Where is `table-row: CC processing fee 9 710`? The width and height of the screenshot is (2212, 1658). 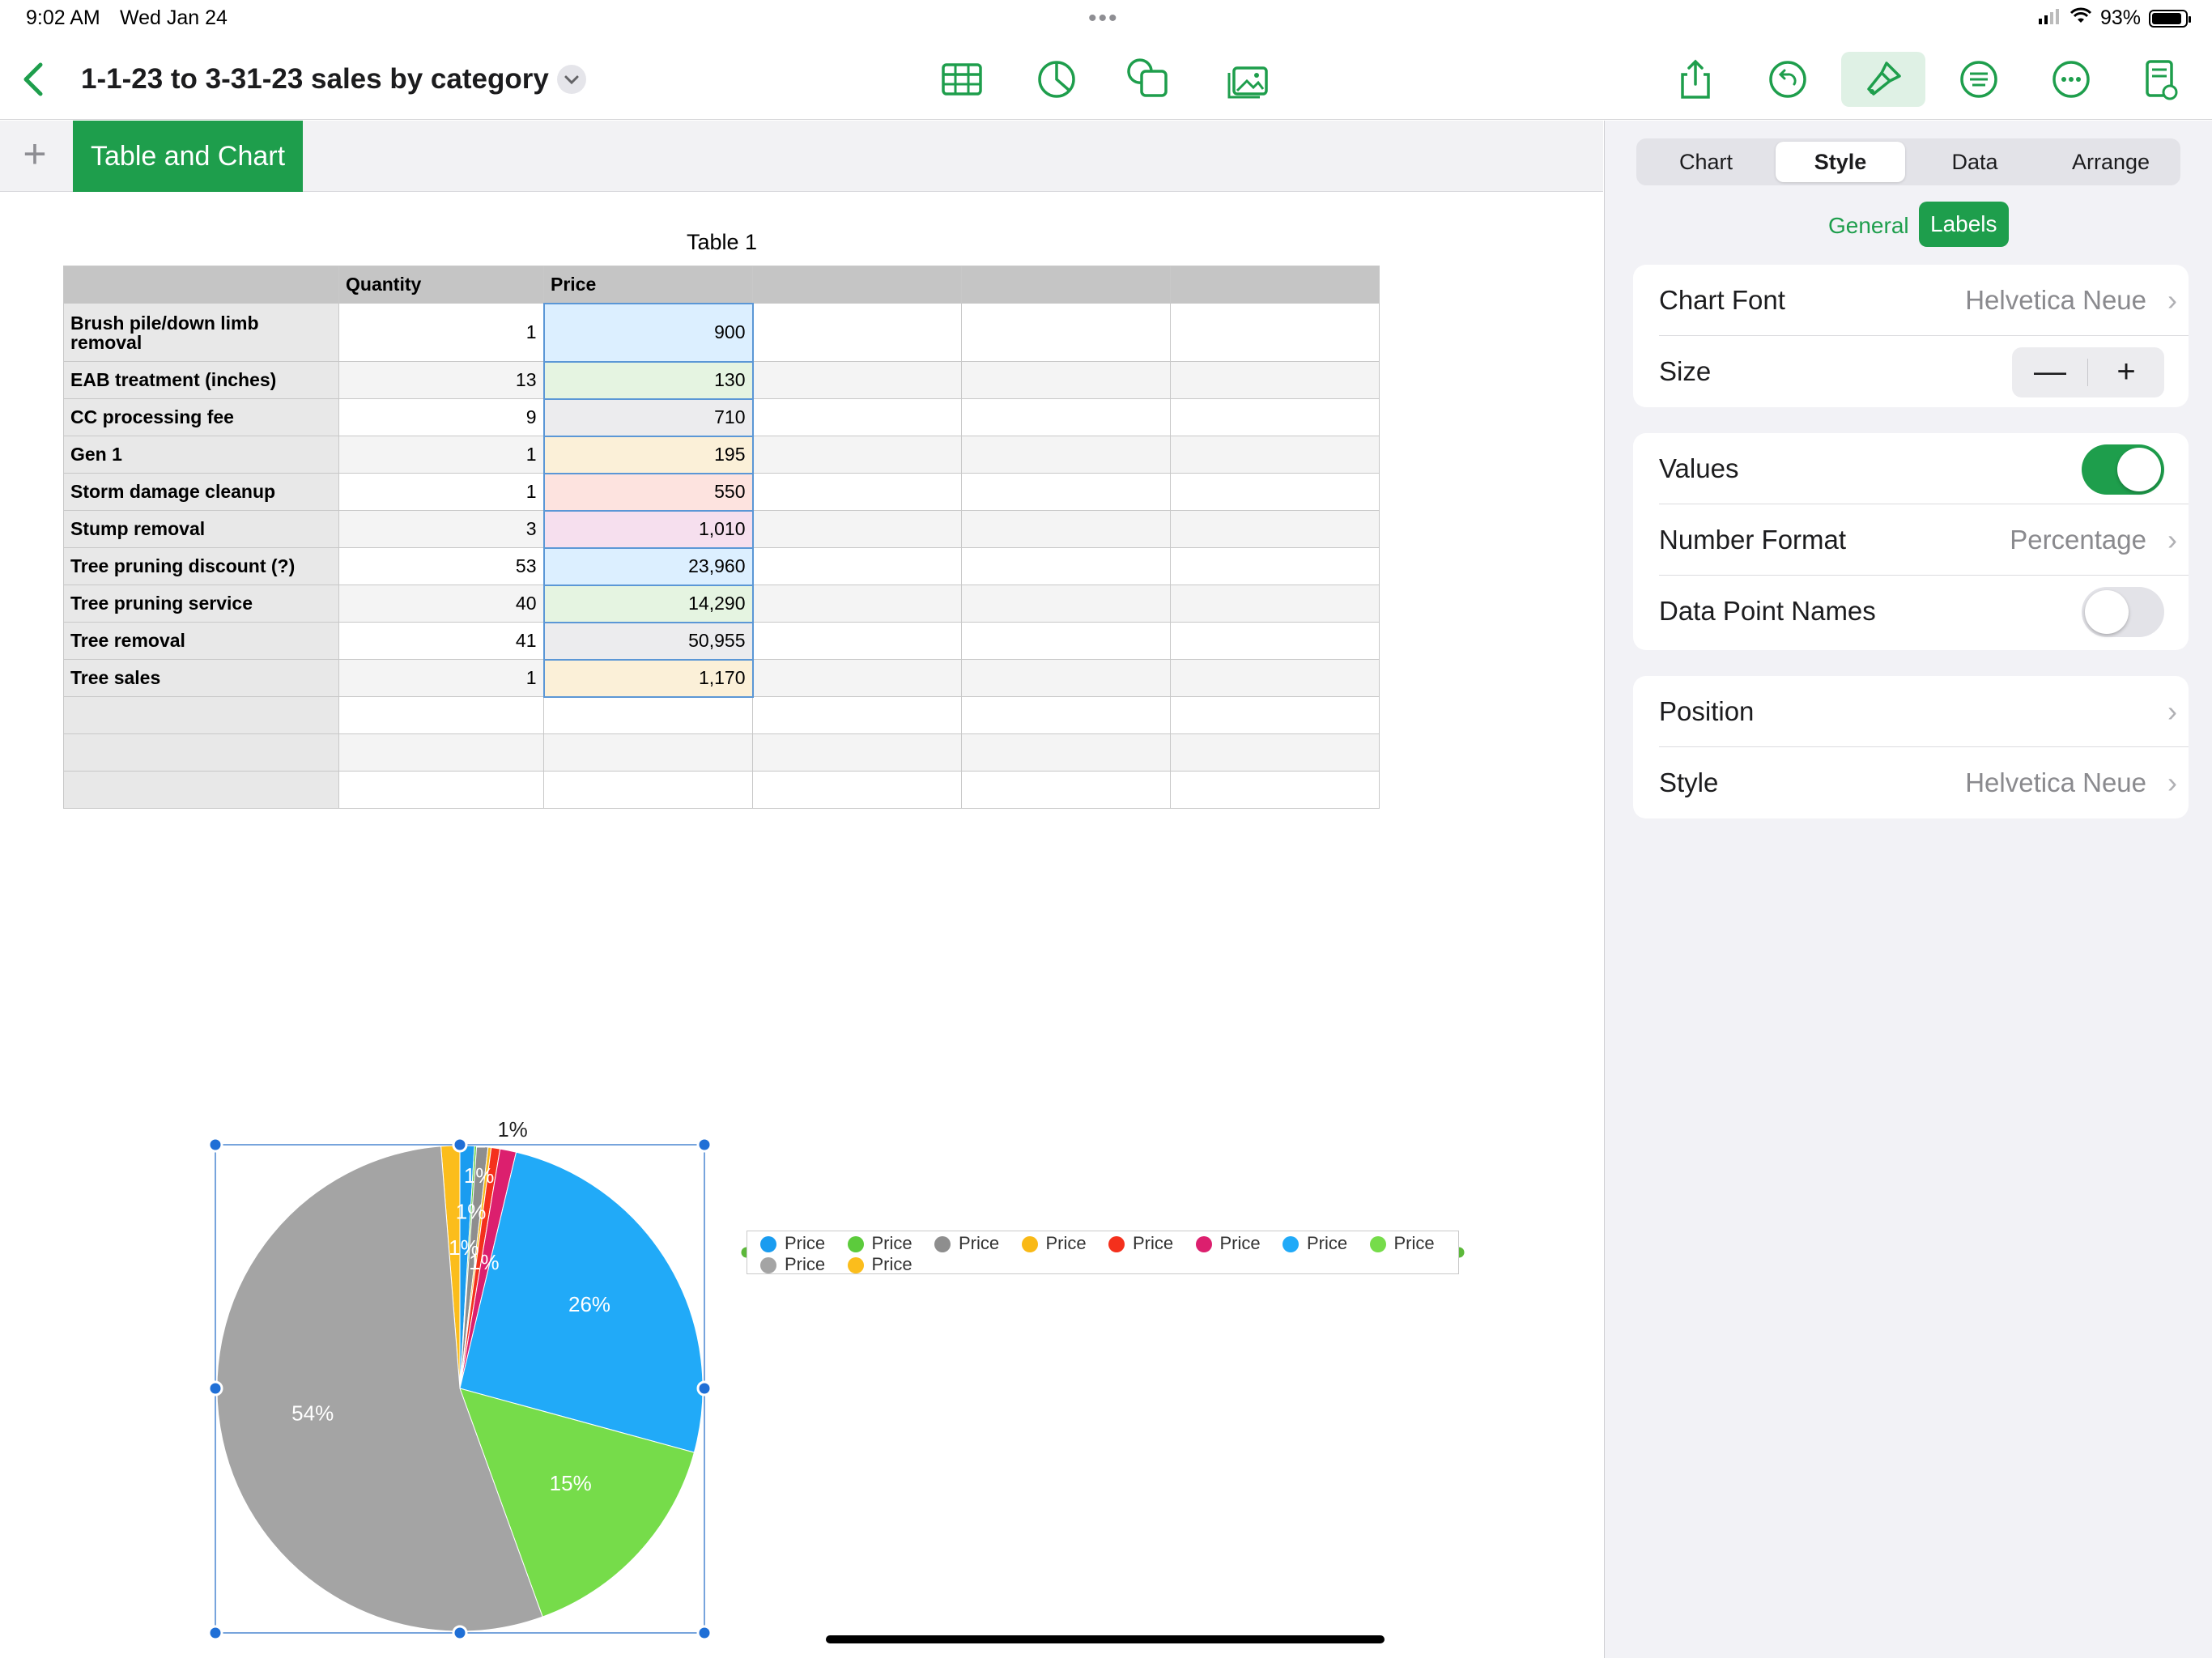
table-row: CC processing fee 9 710 is located at coordinates (722, 417).